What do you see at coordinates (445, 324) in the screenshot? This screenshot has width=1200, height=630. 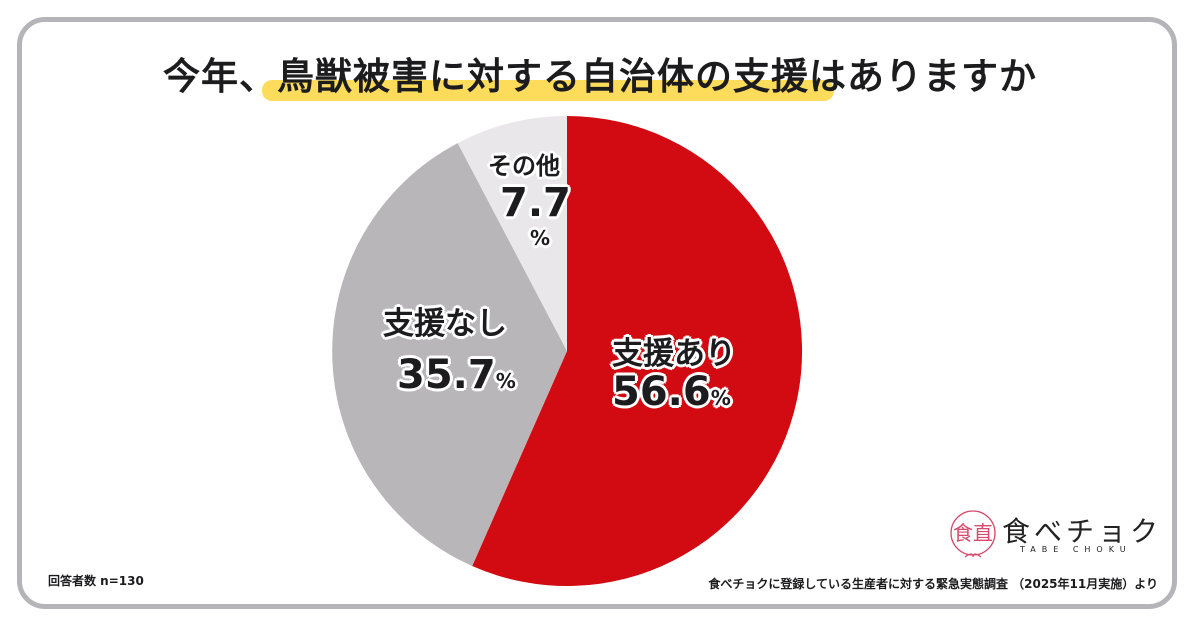 I see `label-support-no-name: 支援なし` at bounding box center [445, 324].